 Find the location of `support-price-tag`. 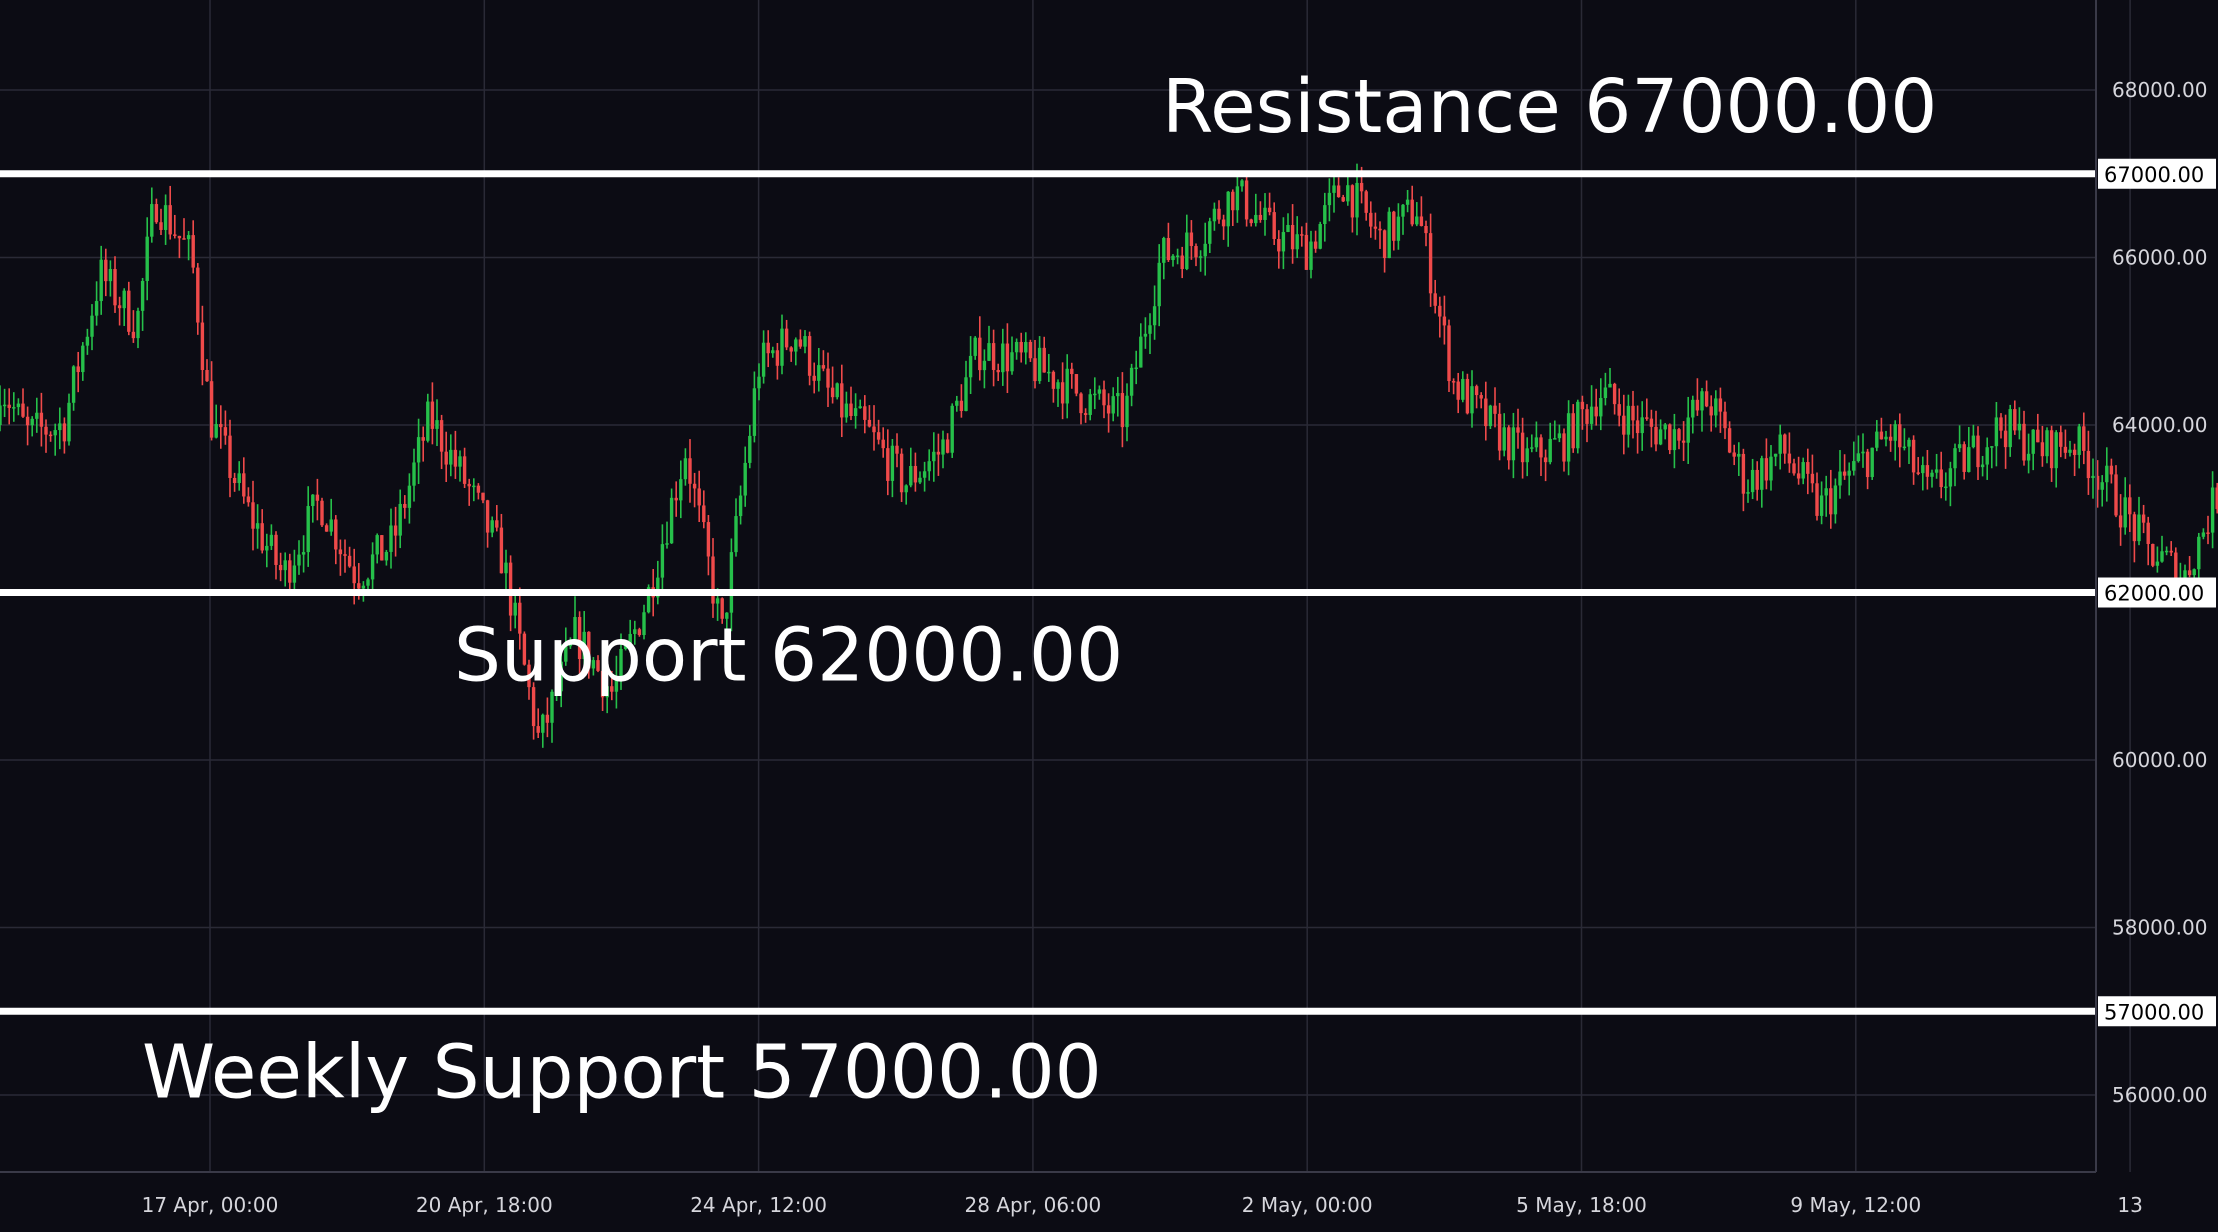

support-price-tag is located at coordinates (2157, 592).